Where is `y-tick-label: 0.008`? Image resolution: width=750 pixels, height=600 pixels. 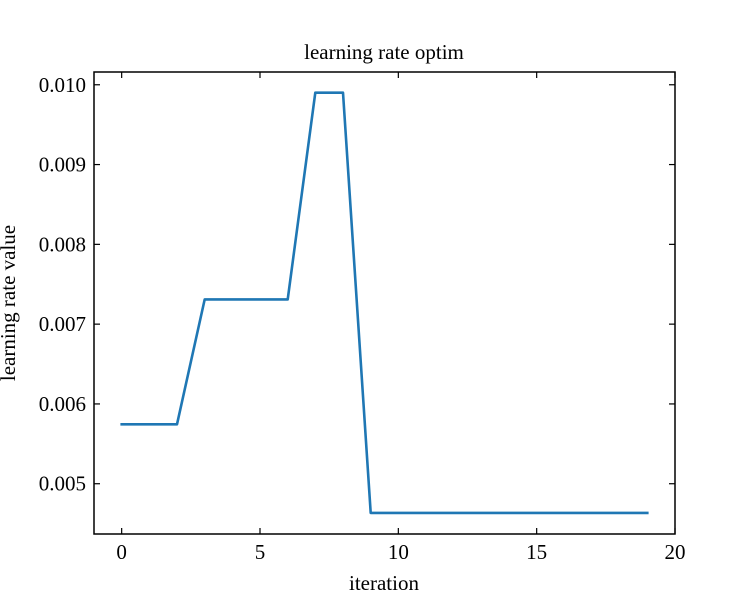
y-tick-label: 0.008 is located at coordinates (62, 244).